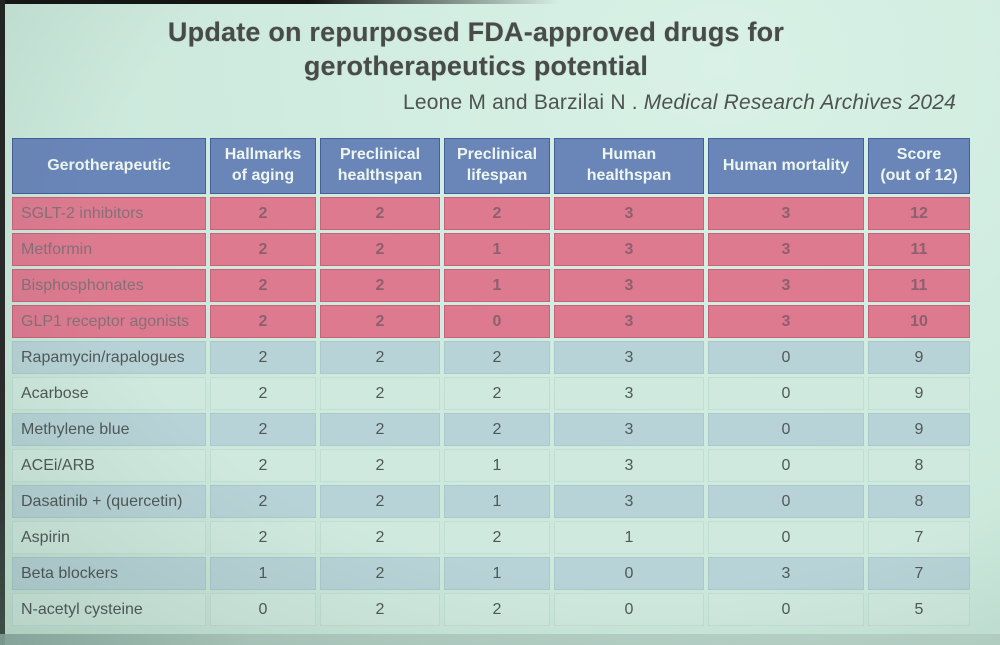  What do you see at coordinates (491, 429) in the screenshot?
I see `table-row: Methylene blue 2 2 2 3 0 9` at bounding box center [491, 429].